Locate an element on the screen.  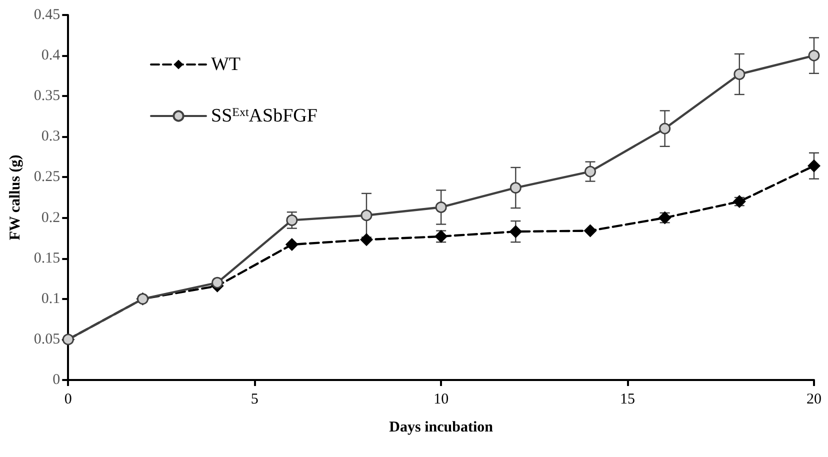
y-tick-label: 0.2 is located at coordinates (50, 218).